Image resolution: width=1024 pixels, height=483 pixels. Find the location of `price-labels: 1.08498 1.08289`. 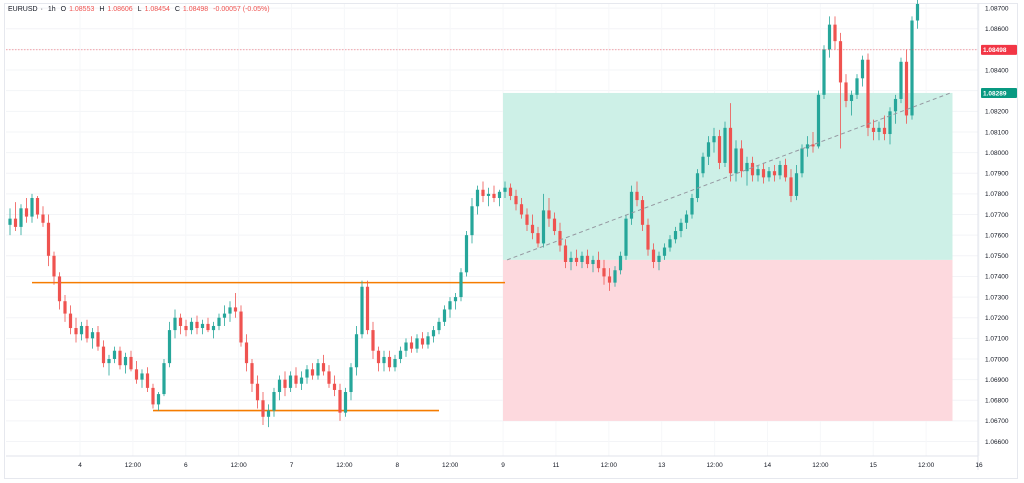

price-labels: 1.08498 1.08289 is located at coordinates (999, 71).